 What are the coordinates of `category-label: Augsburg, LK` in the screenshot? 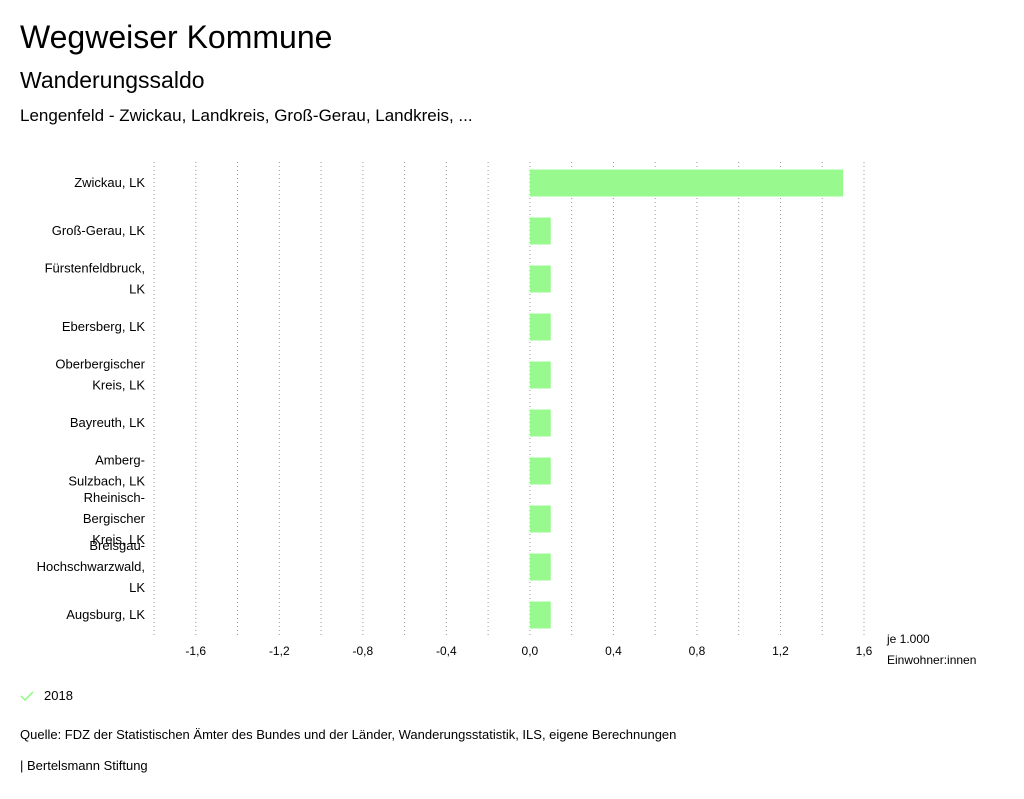 It's located at (105, 614).